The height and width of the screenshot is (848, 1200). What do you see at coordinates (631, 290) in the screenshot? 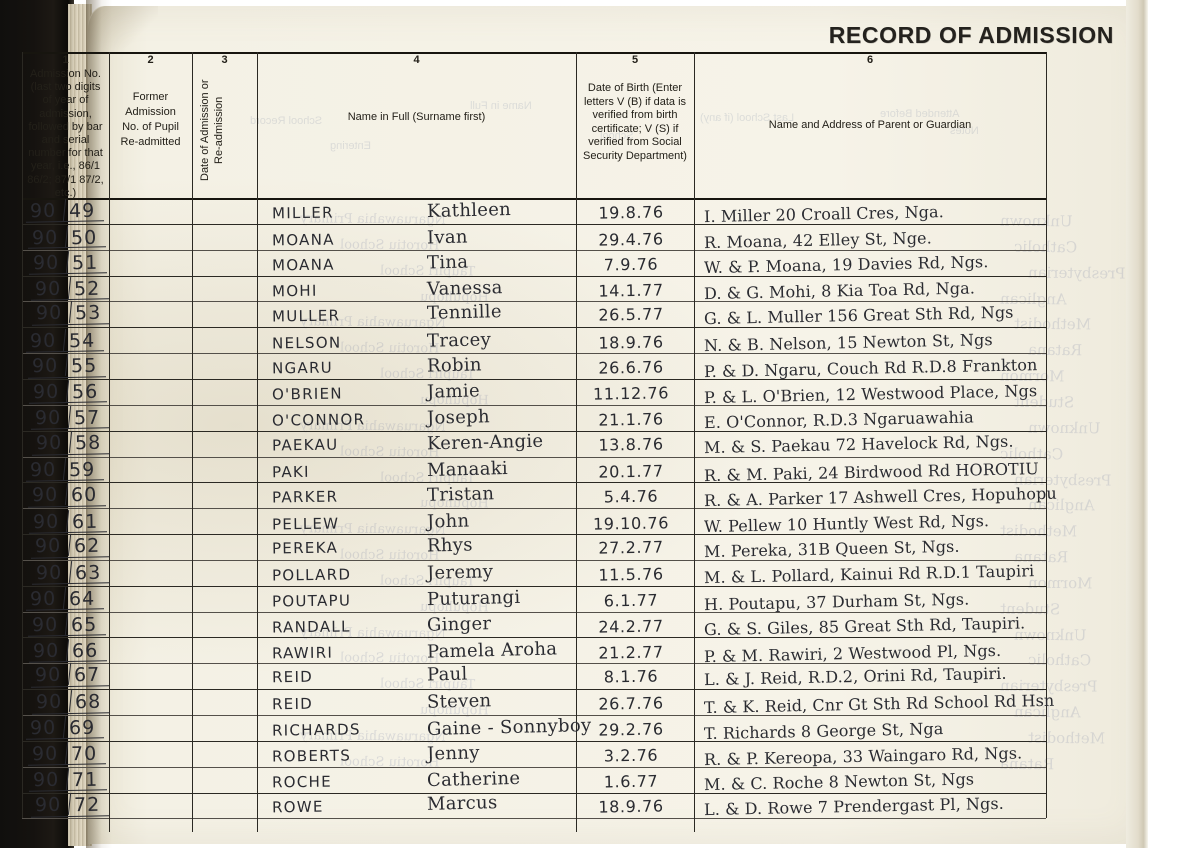
I see `date-of-birth: 14.1.77` at bounding box center [631, 290].